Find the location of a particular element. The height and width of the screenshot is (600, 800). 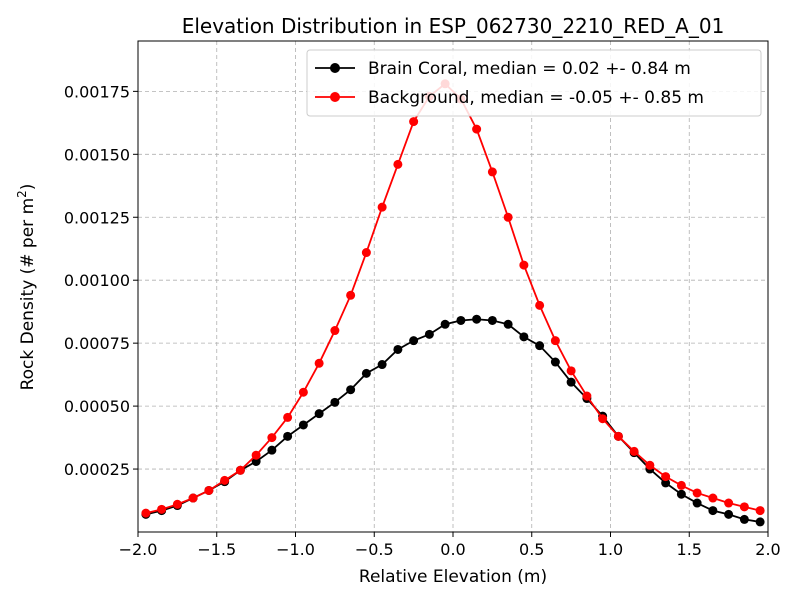

y-axis-label-end: ) is located at coordinates (28, 187).